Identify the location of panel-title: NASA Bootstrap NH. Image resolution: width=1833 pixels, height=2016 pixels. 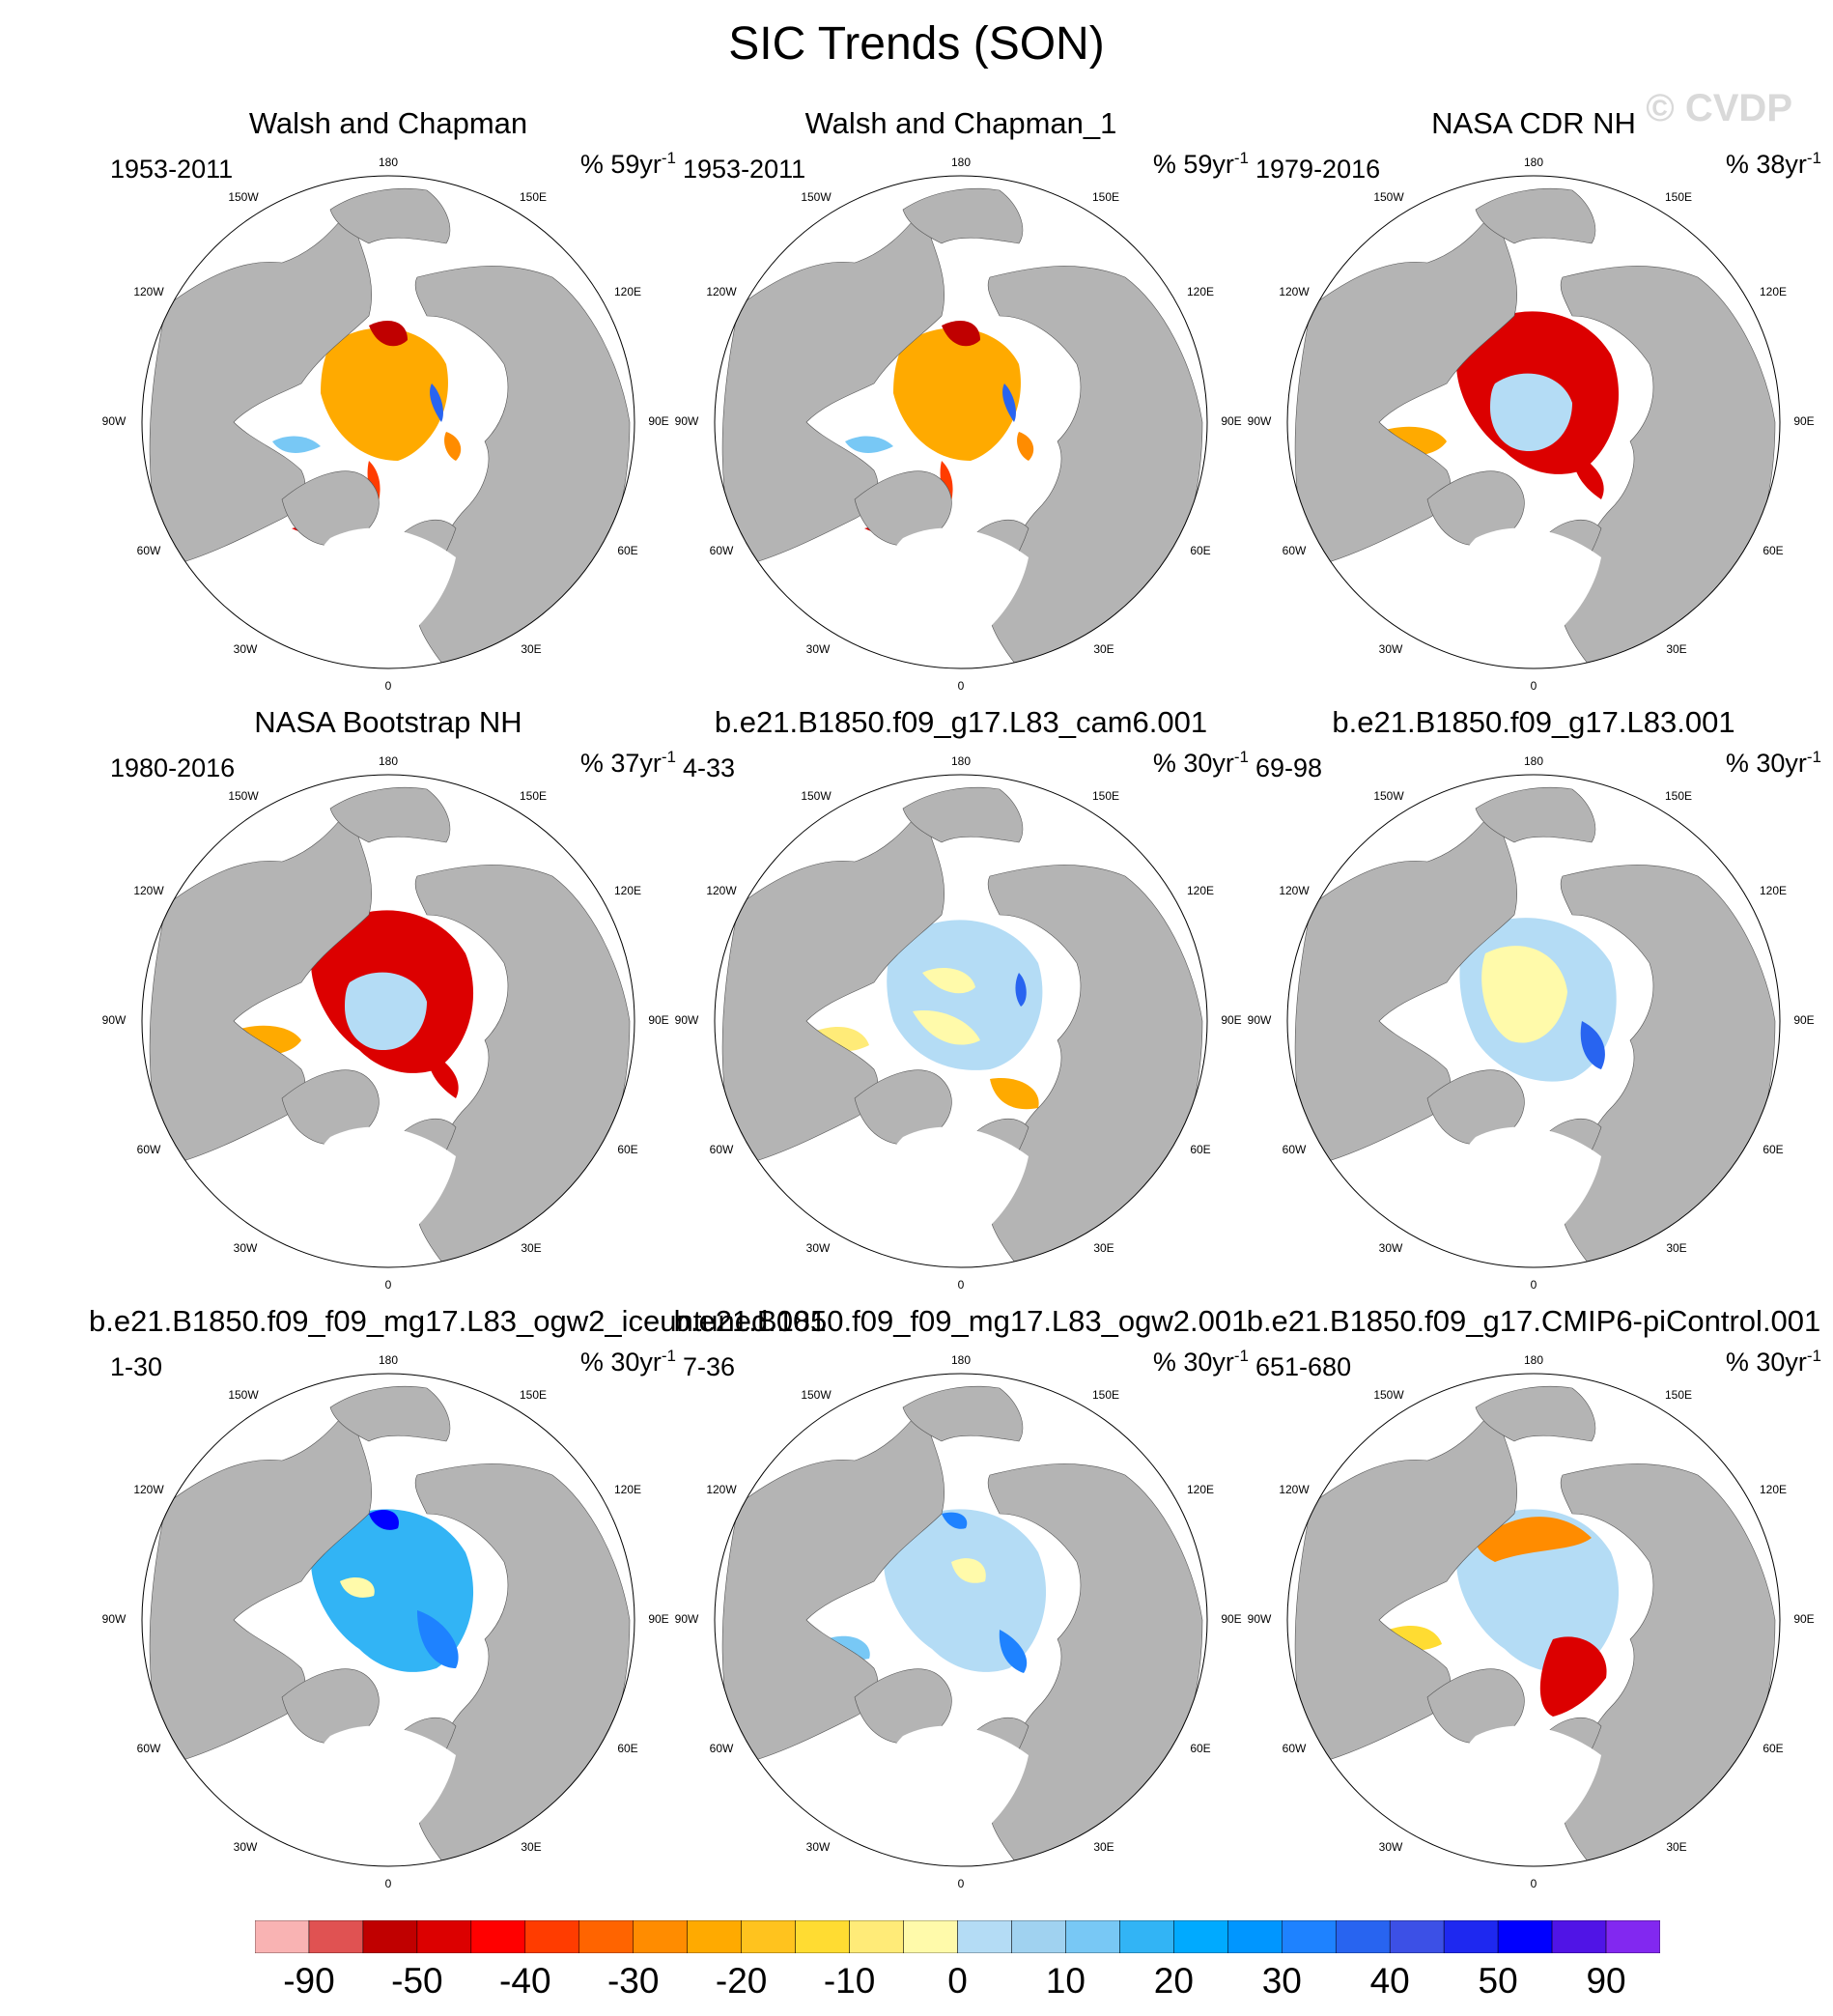
(388, 722).